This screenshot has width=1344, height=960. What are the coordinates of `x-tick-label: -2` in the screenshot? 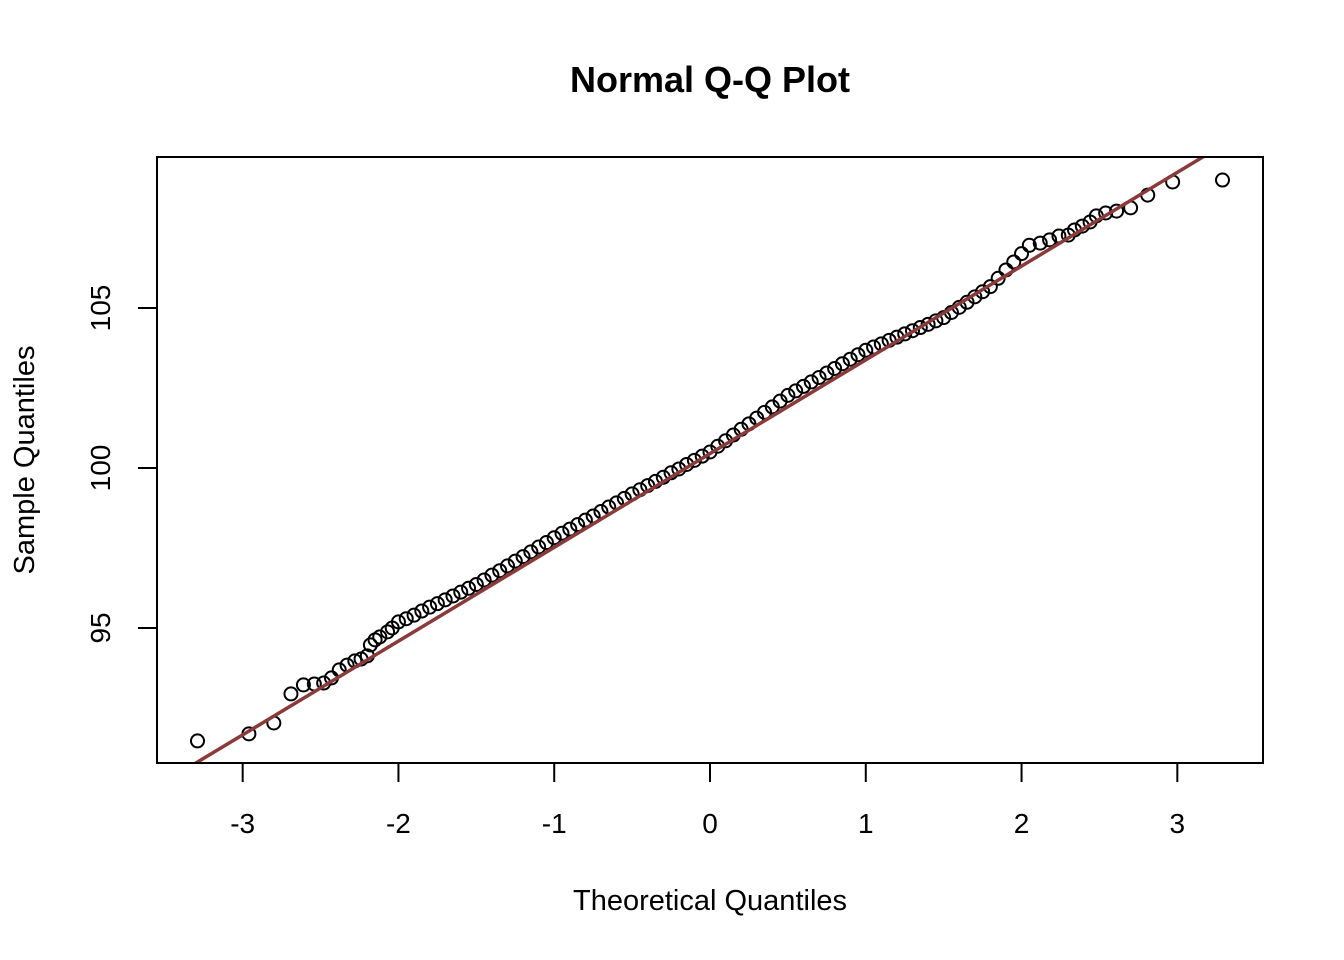 It's located at (398, 823).